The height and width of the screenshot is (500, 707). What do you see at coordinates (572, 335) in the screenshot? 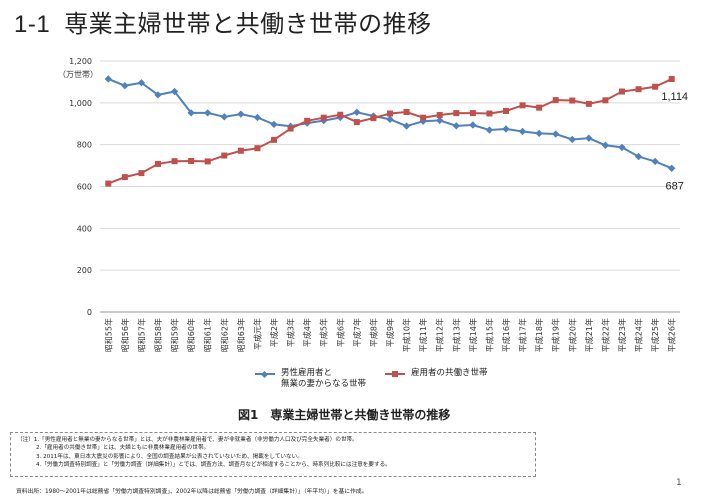
I see `x-tick-label: 平成20年` at bounding box center [572, 335].